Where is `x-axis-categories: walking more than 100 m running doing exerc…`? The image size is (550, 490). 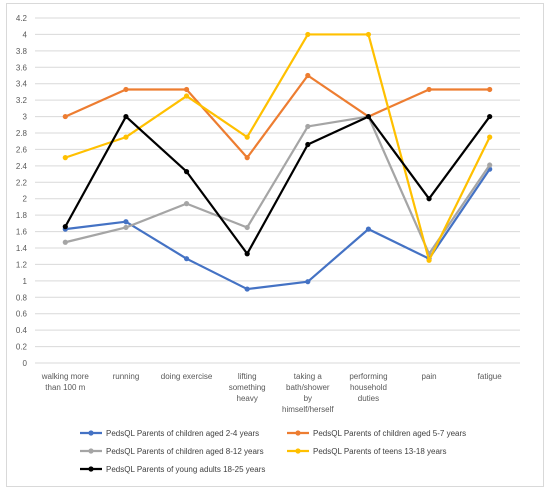 x-axis-categories: walking more than 100 m running doing exerc… is located at coordinates (272, 393).